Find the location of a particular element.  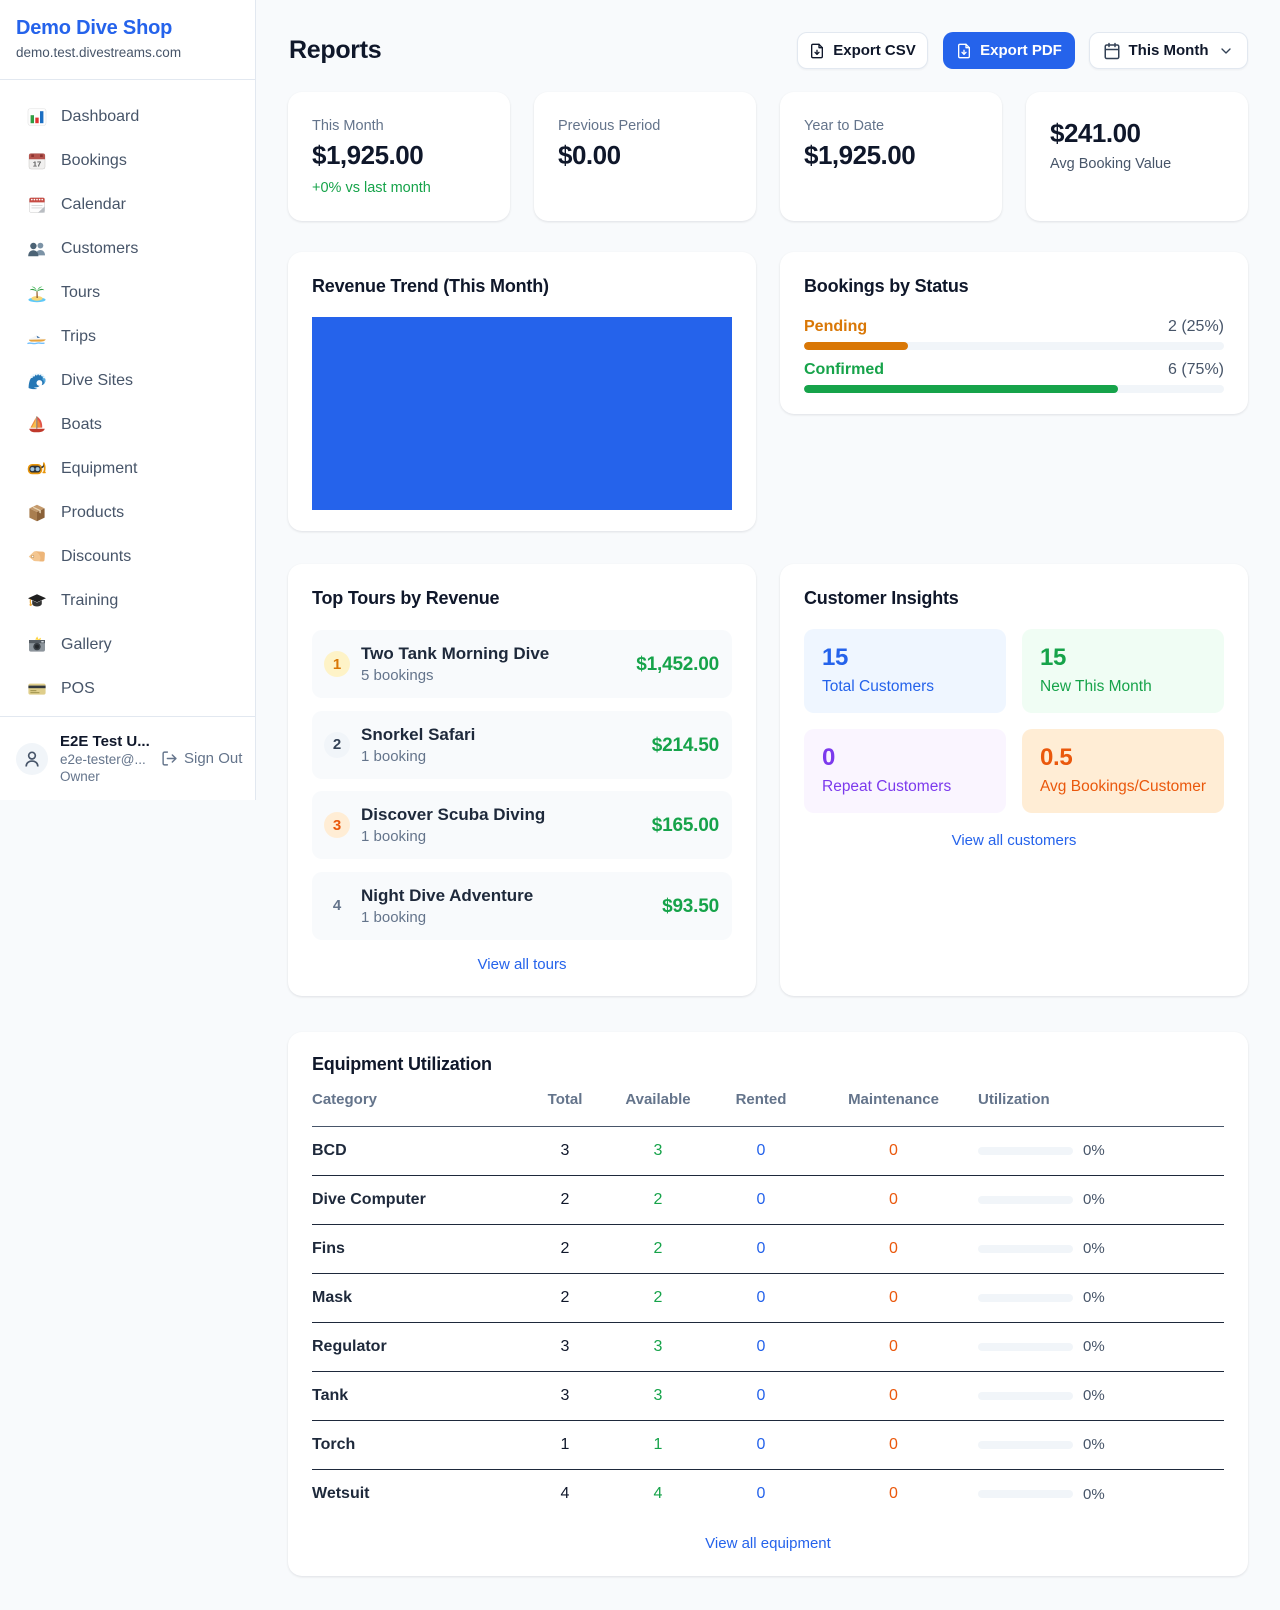

svg-text: 17 is located at coordinates (37, 164).